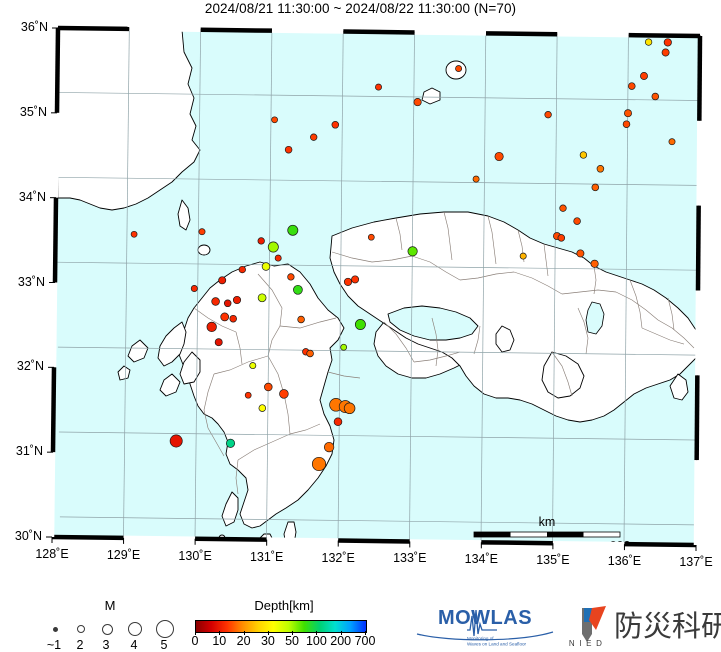 This screenshot has width=721, height=652. I want to click on nagasaki-peninsula, so click(172, 344).